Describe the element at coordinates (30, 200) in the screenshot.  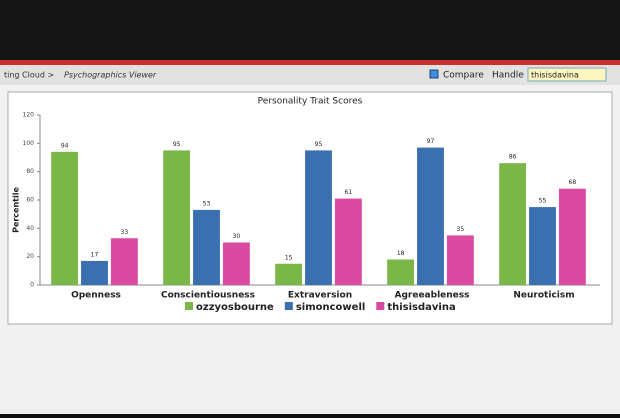
I see `y-tick-label: 60` at that location.